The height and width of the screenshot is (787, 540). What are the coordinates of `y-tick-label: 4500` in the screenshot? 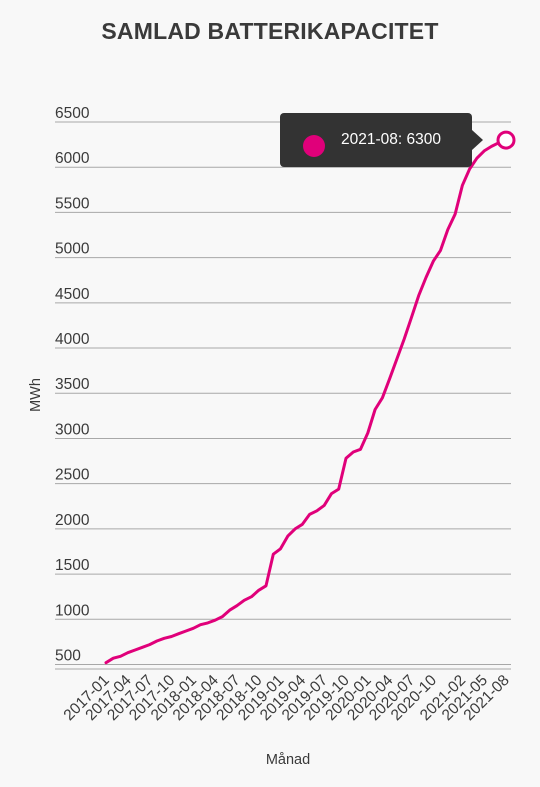 It's located at (72, 294).